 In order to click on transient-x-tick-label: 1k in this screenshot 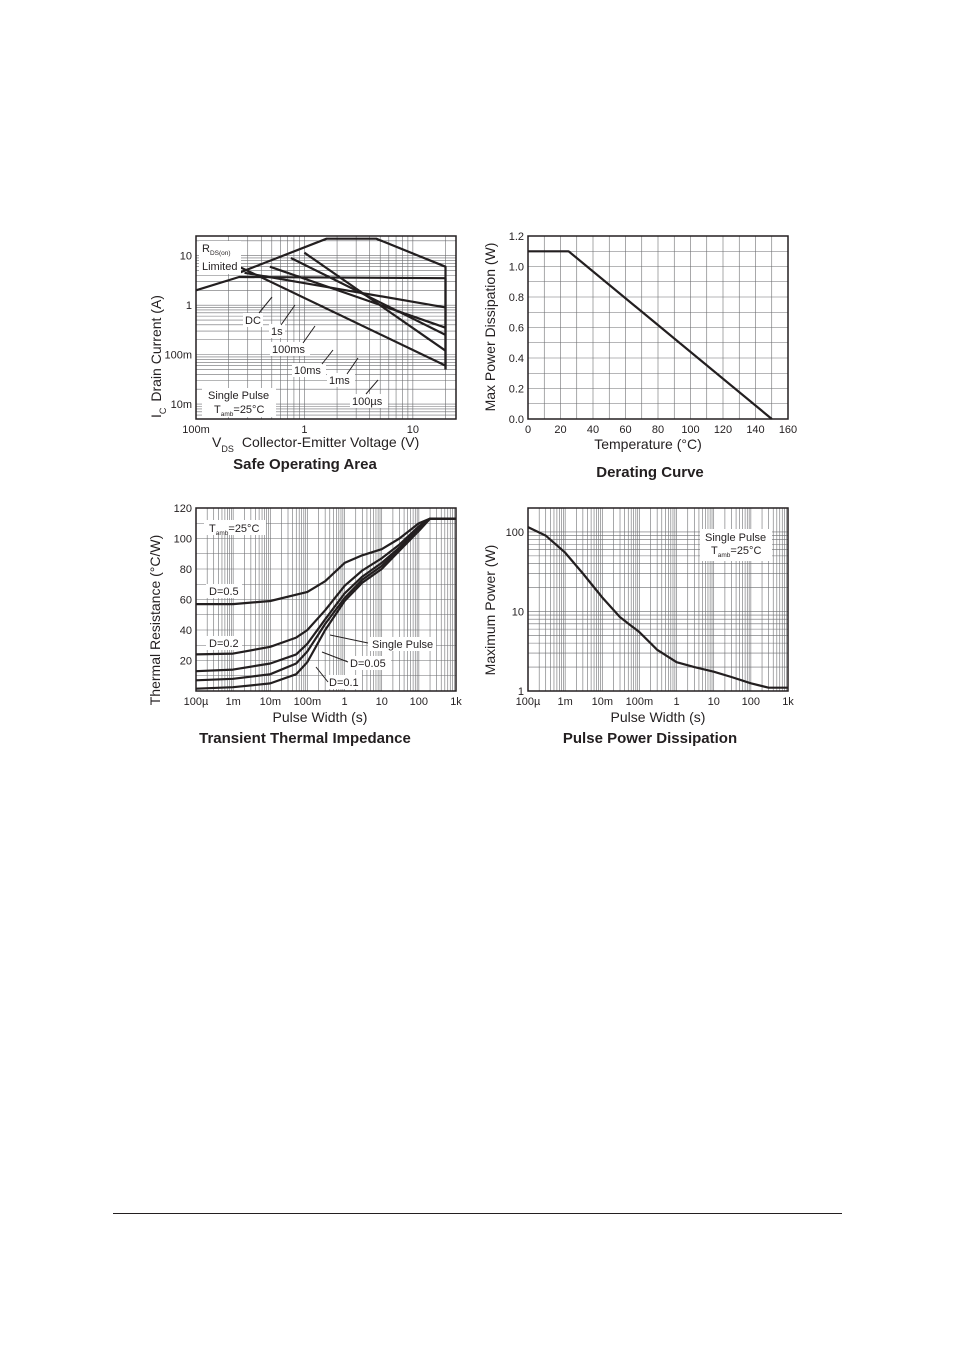, I will do `click(456, 702)`.